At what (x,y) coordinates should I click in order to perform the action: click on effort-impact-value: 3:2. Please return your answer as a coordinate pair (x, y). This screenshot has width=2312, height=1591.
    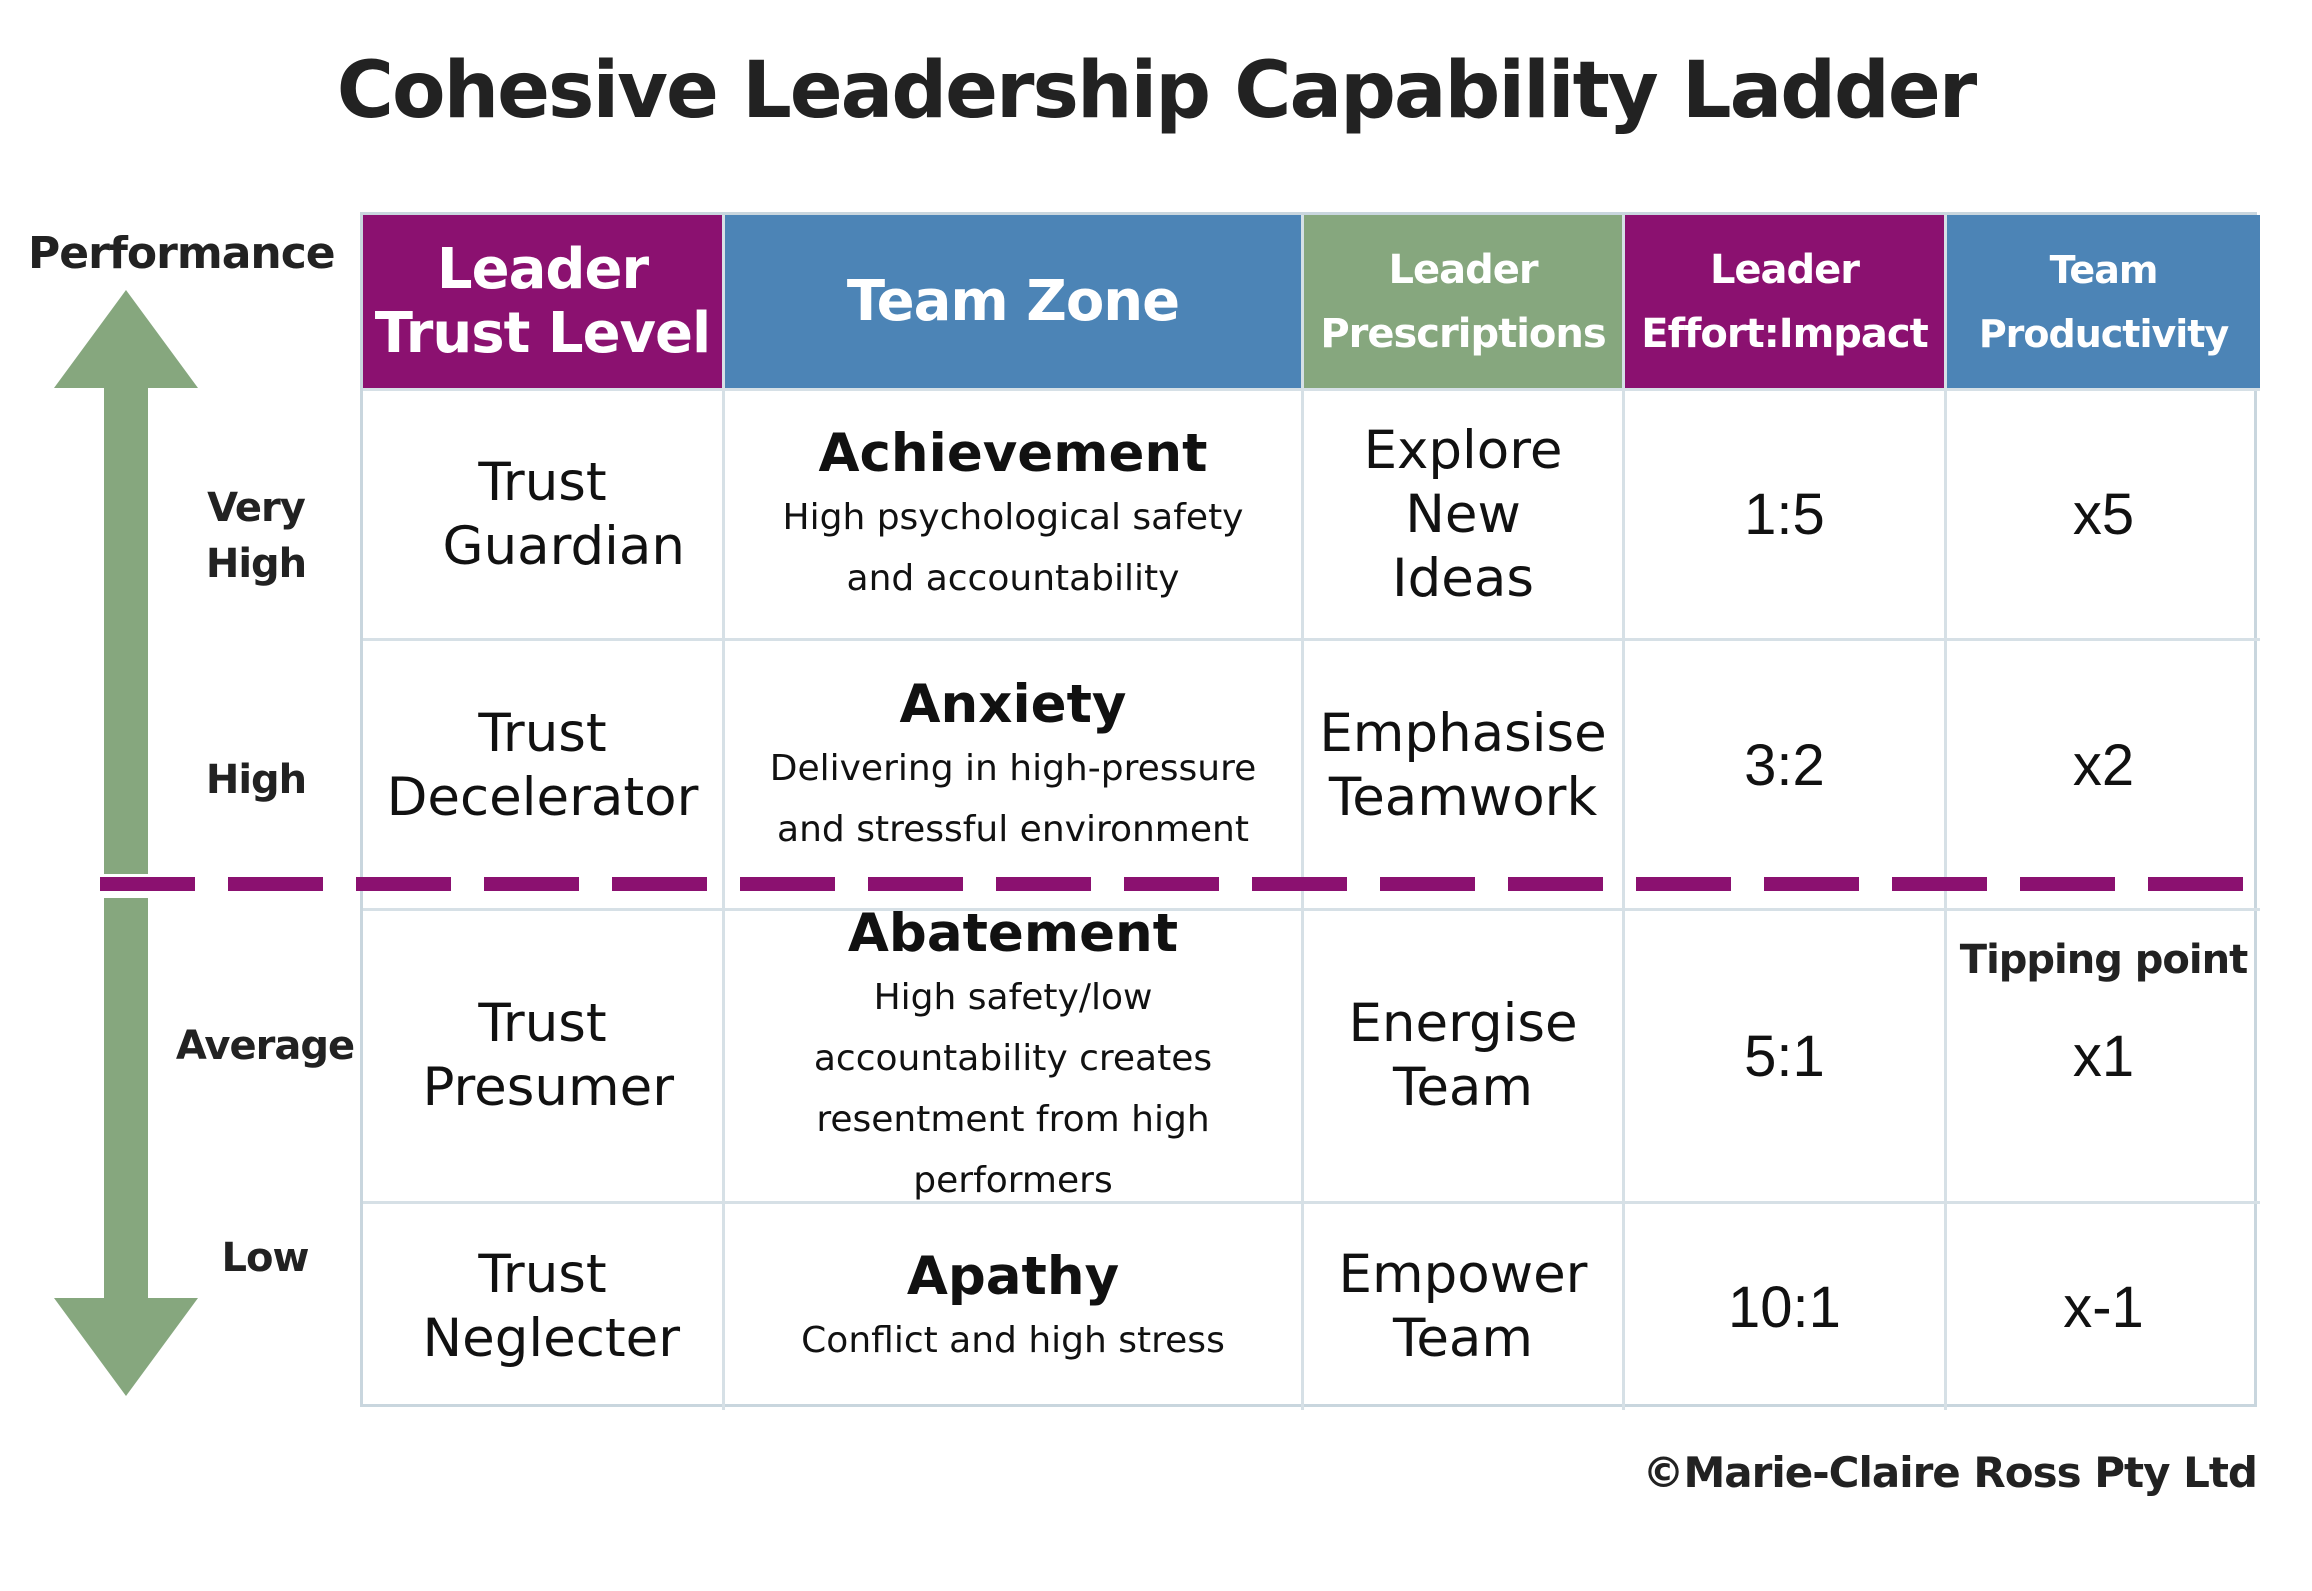
    Looking at the image, I should click on (1784, 765).